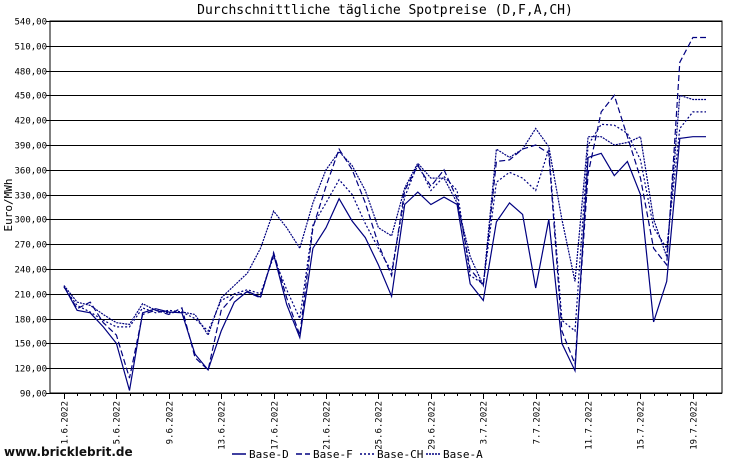 The image size is (750, 468). I want to click on y-tick-label: 150,00, so click(30, 345).